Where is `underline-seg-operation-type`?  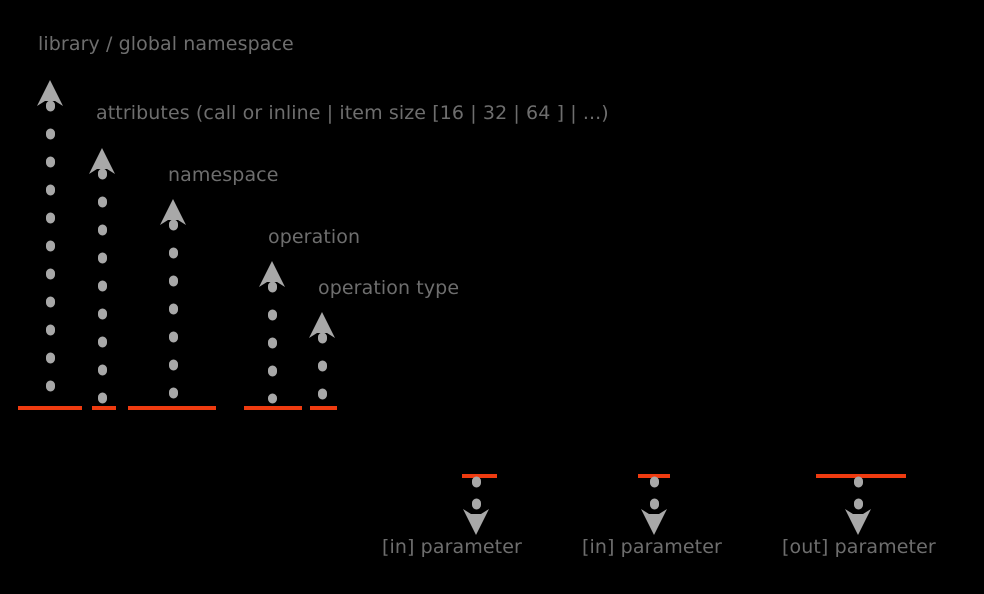
underline-seg-operation-type is located at coordinates (323, 408).